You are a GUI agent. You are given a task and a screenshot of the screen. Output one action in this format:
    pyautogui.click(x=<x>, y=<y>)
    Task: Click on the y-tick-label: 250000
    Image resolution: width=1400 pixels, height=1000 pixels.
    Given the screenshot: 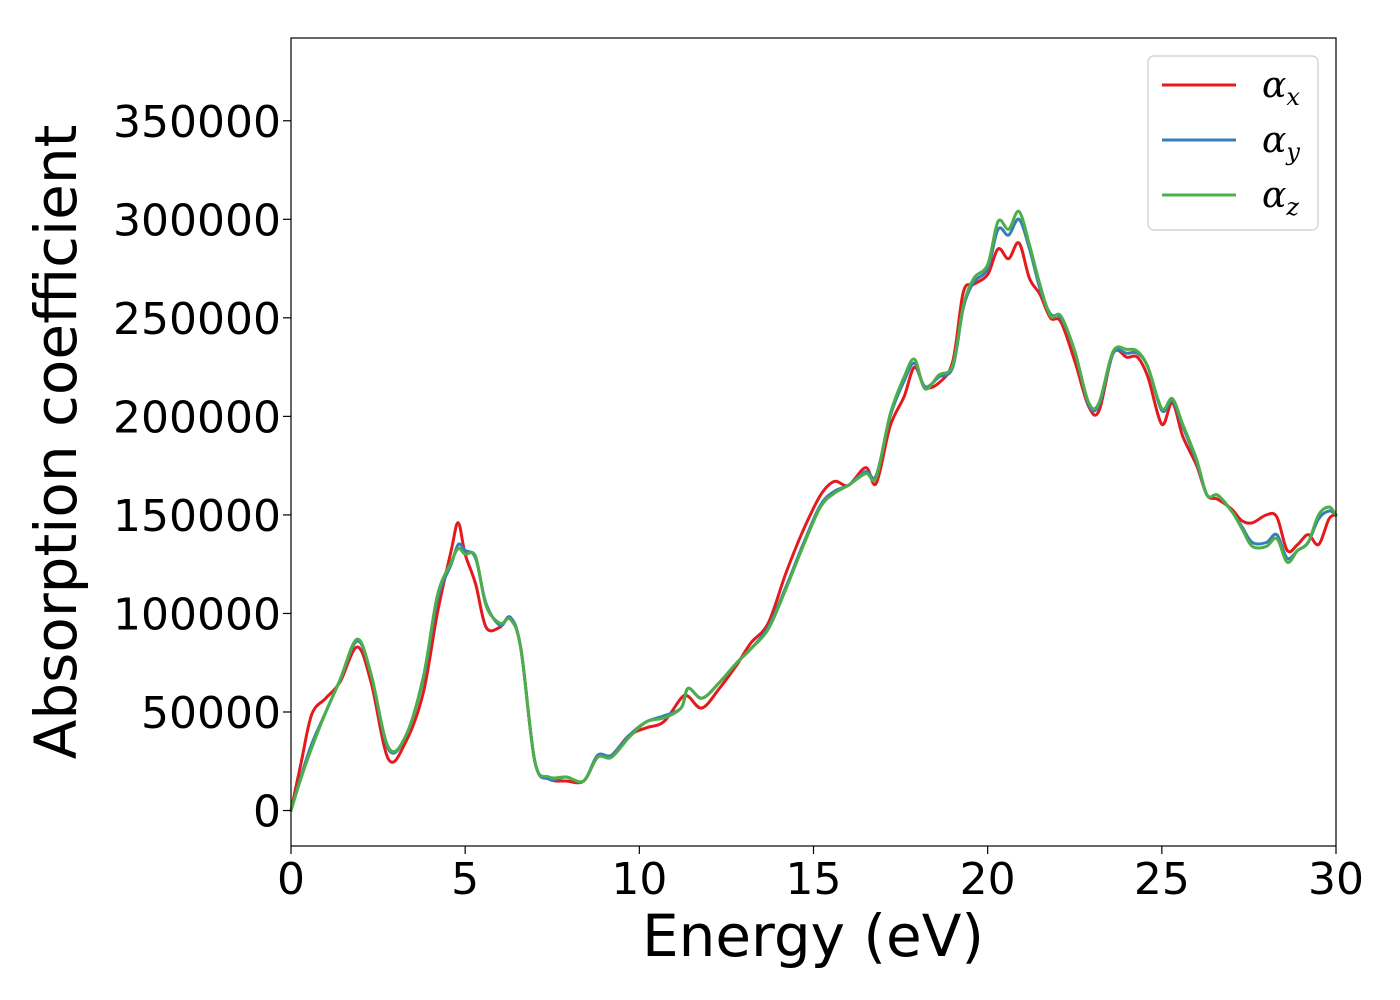 What is the action you would take?
    pyautogui.click(x=197, y=319)
    